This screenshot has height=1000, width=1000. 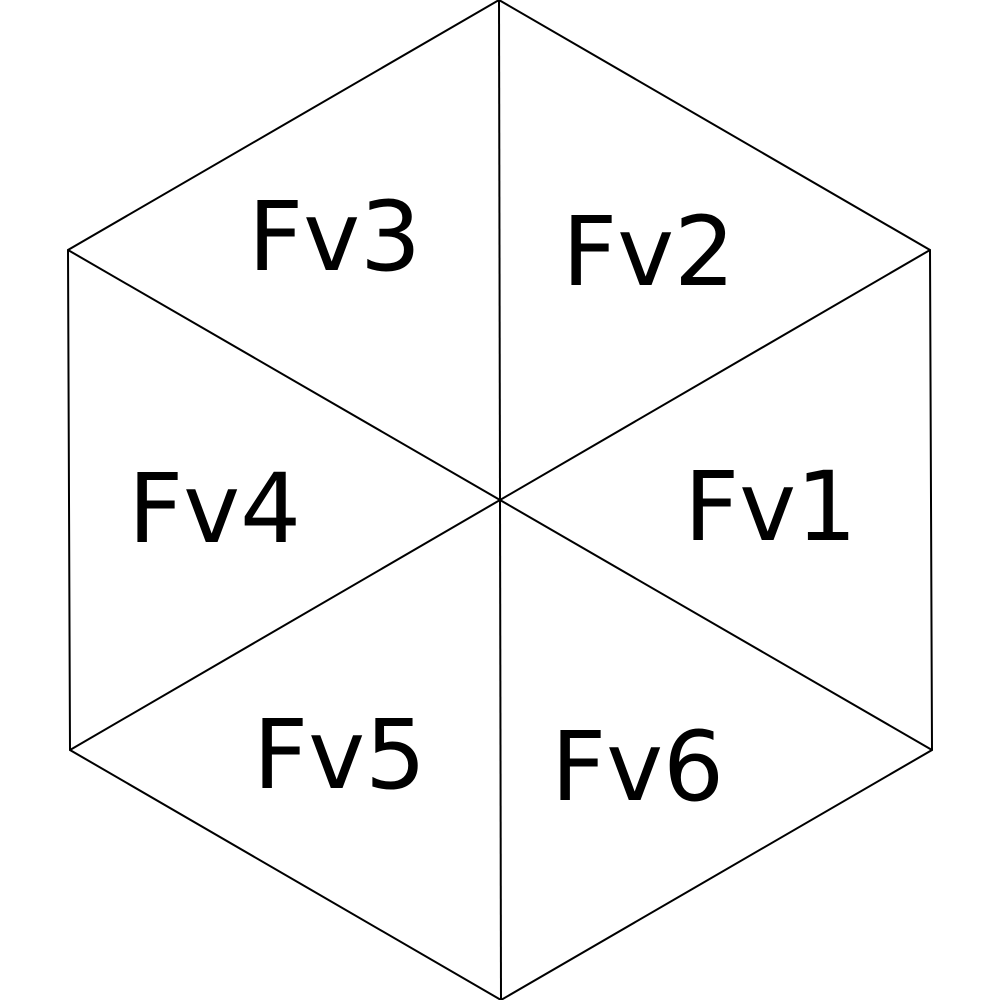 I want to click on label-fv1: Fv1, so click(x=770, y=507).